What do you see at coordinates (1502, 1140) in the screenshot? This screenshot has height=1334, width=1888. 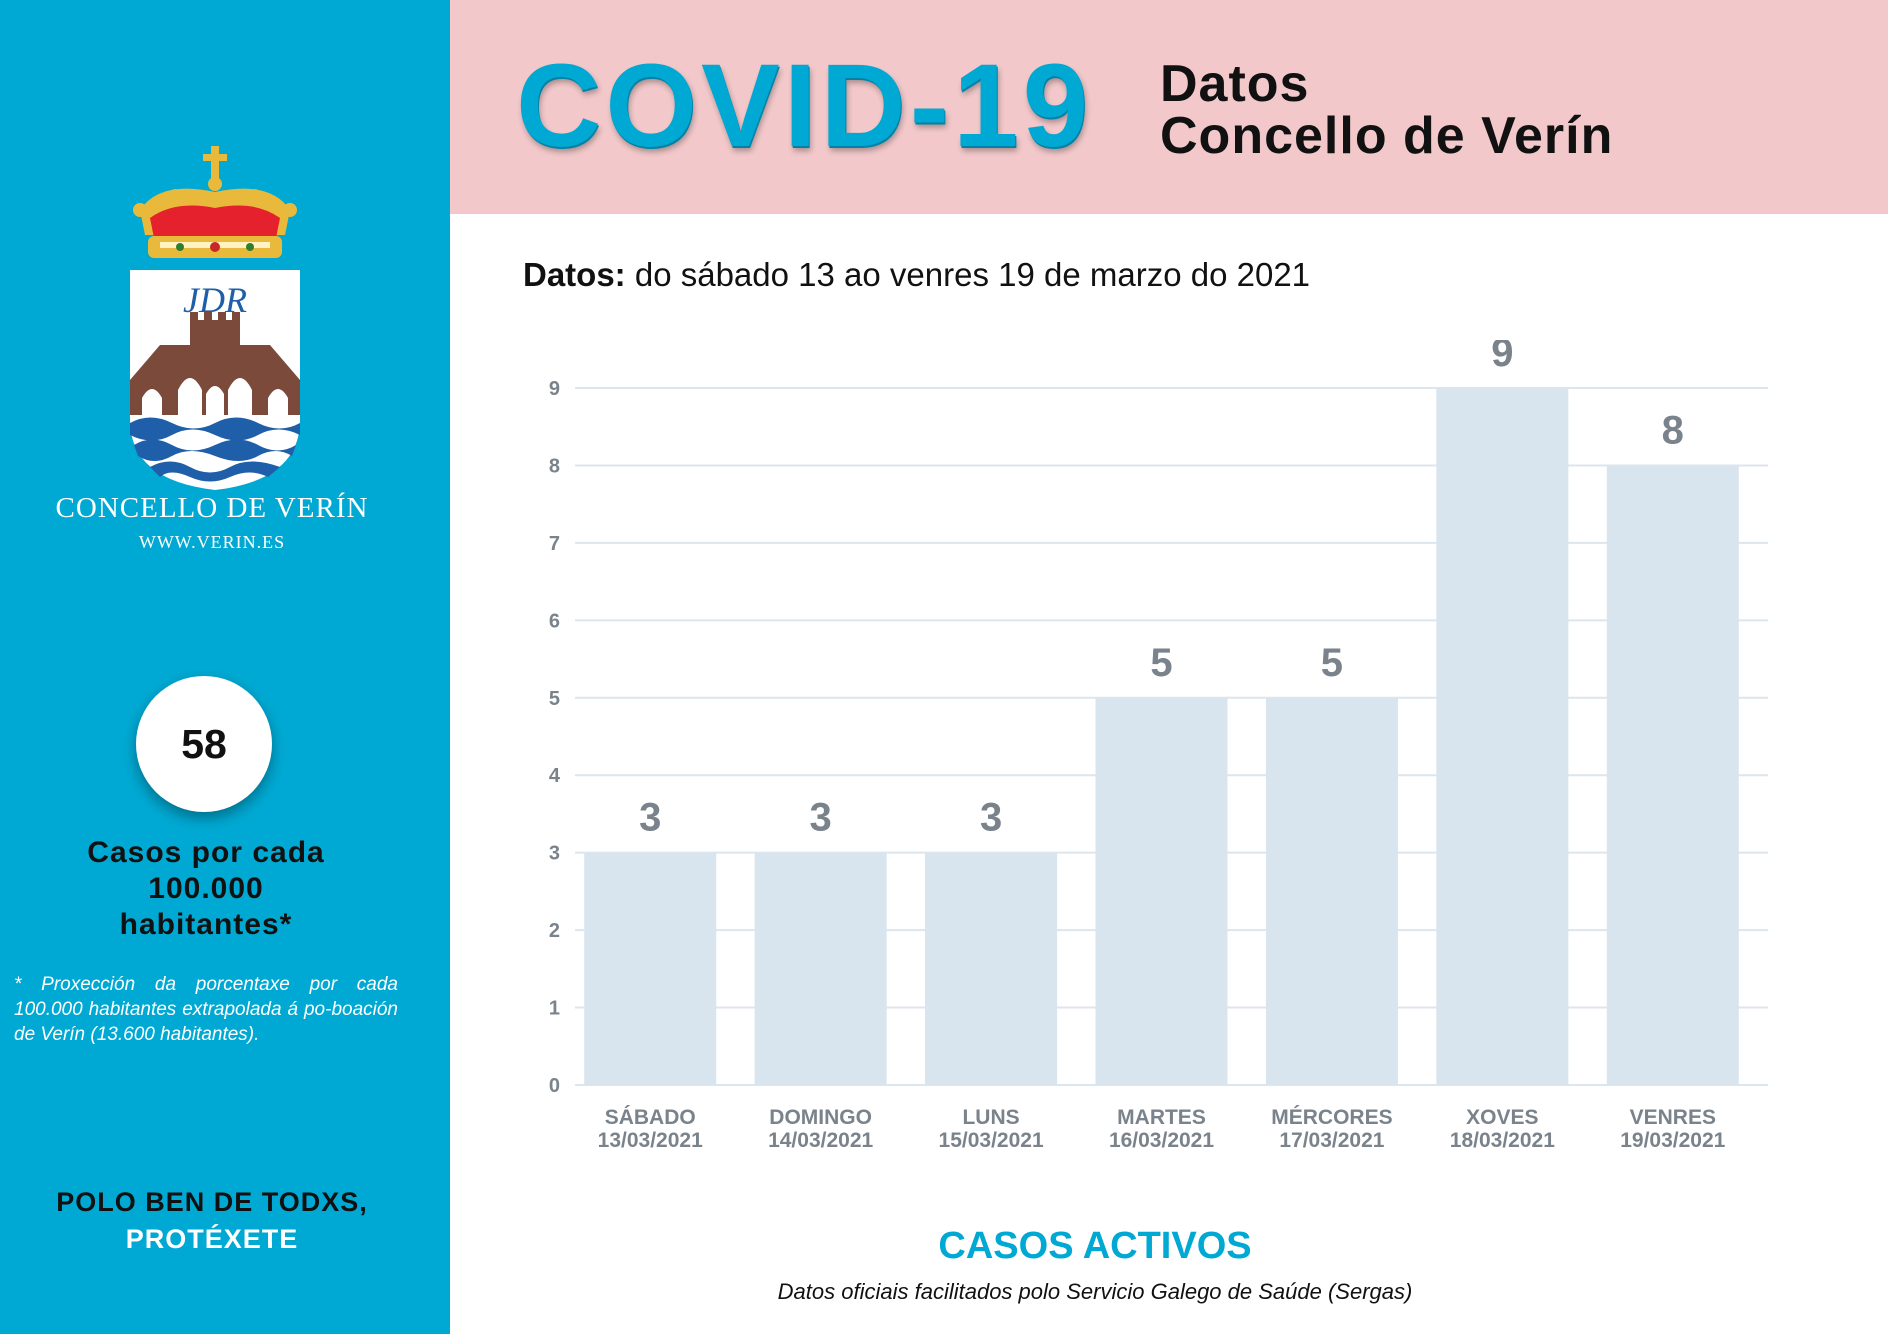 I see `x-tick-date: 18/03/2021` at bounding box center [1502, 1140].